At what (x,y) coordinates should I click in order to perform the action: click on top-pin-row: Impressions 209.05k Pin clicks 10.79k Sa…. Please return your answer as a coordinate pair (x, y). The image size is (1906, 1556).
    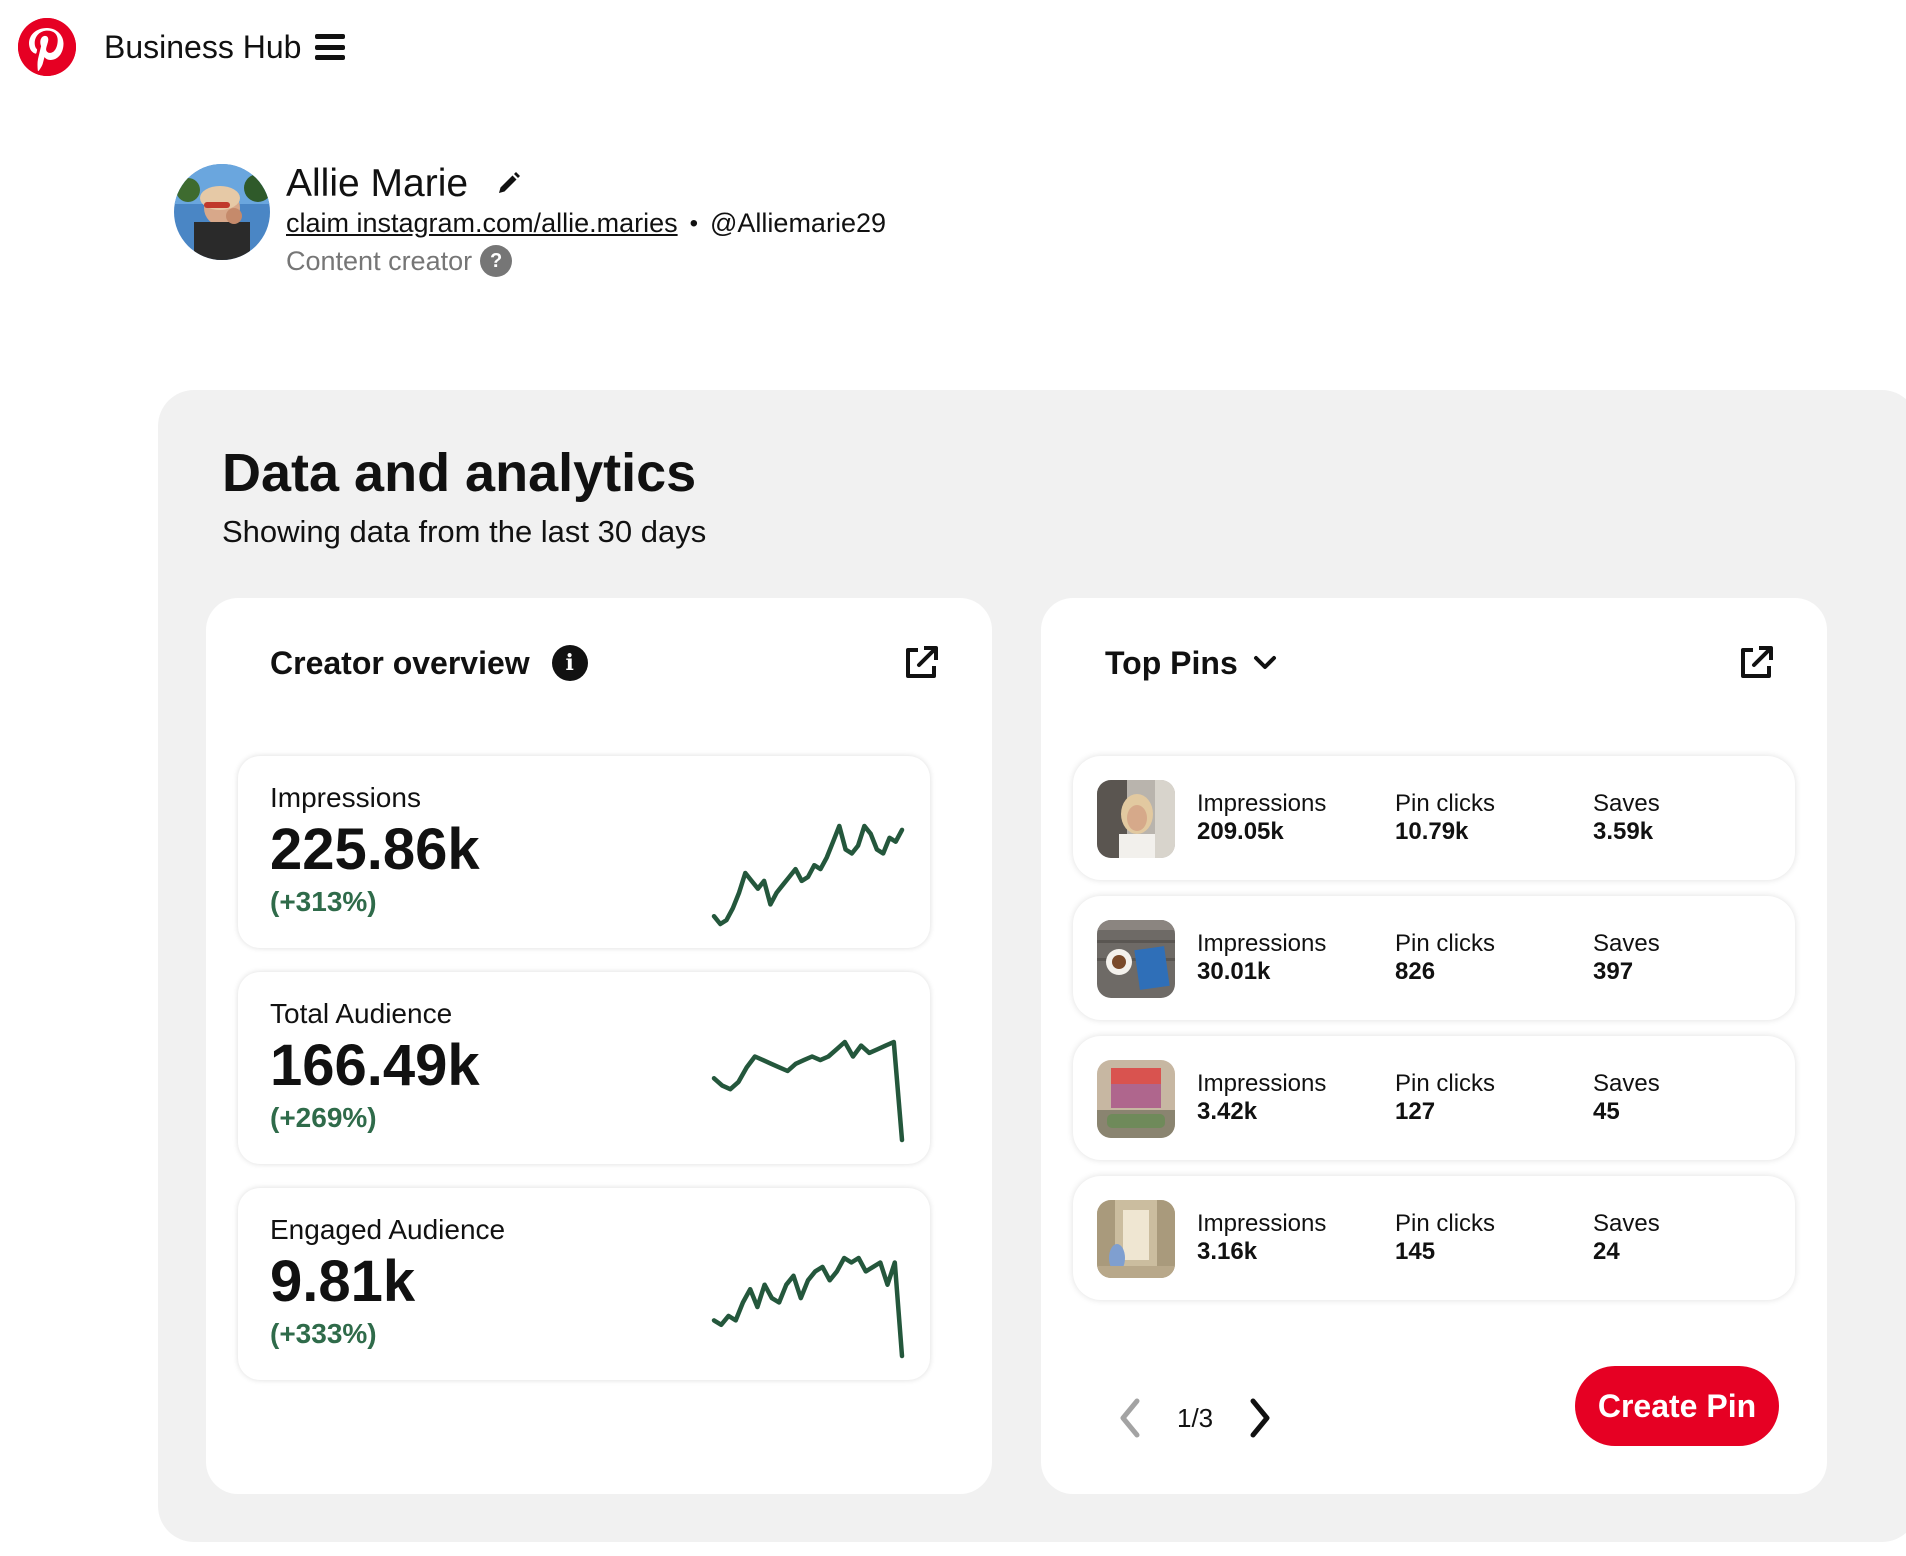
    Looking at the image, I should click on (1434, 818).